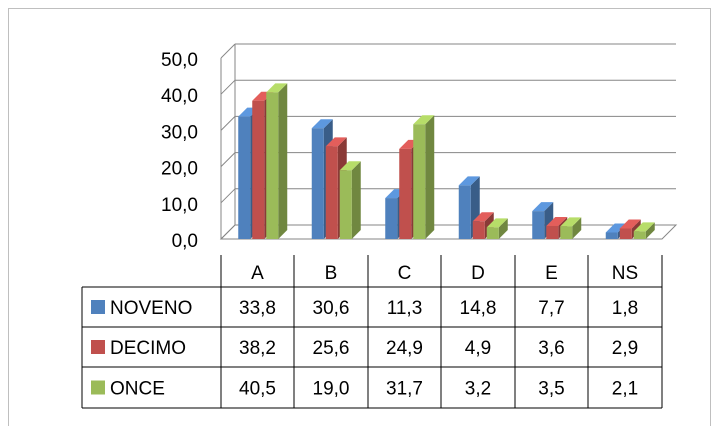 Image resolution: width=719 pixels, height=432 pixels. I want to click on data-label: 2,1, so click(625, 389).